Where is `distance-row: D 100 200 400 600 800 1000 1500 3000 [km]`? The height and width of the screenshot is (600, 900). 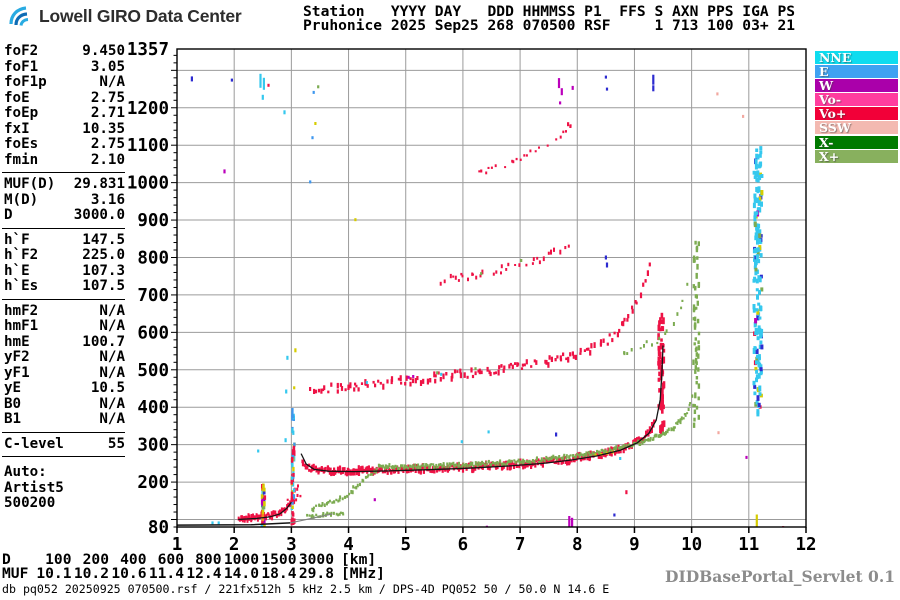
distance-row: D 100 200 400 600 800 1000 1500 3000 [km] is located at coordinates (189, 559).